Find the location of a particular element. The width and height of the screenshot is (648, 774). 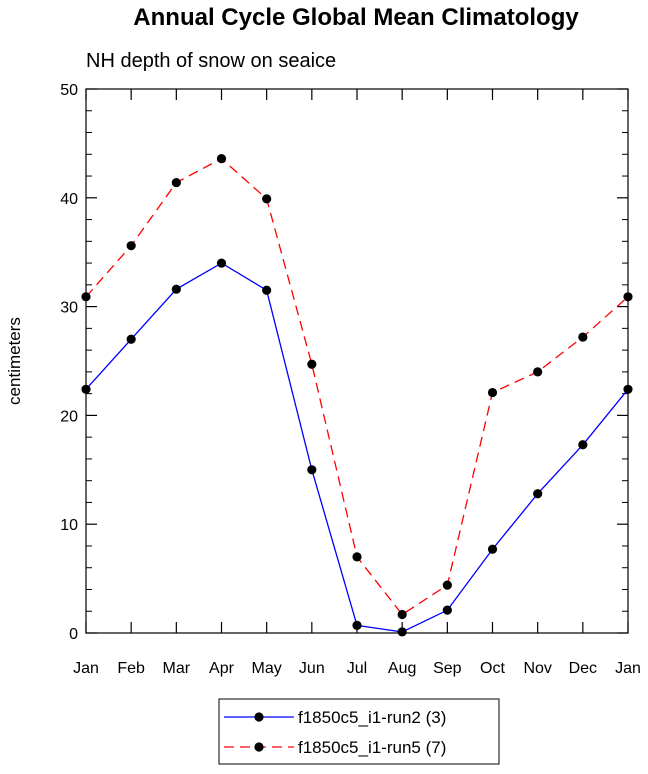

x-tick-label: Jun is located at coordinates (312, 668).